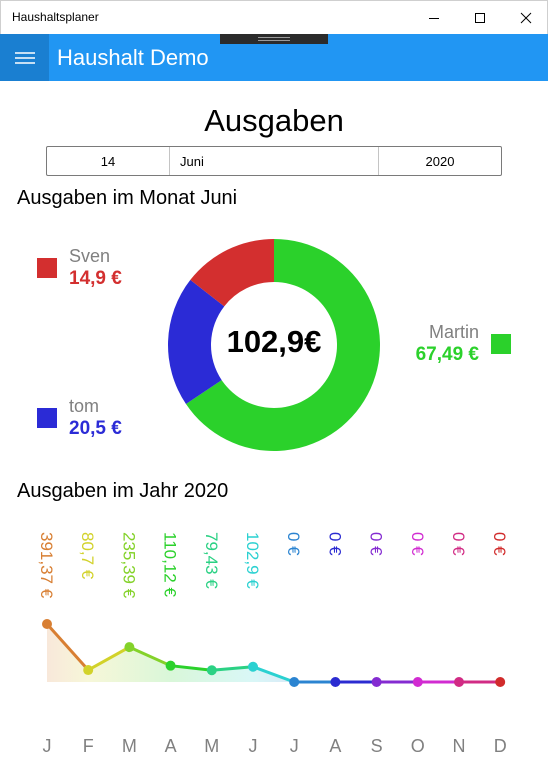 The height and width of the screenshot is (783, 548). Describe the element at coordinates (232, 273) in the screenshot. I see `donut-slice-sven` at that location.